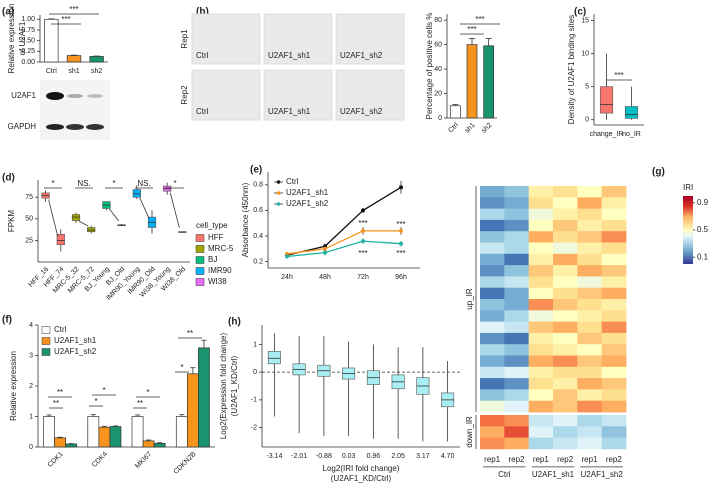  What do you see at coordinates (184, 39) in the screenshot?
I see `image-row-label: Rep1` at bounding box center [184, 39].